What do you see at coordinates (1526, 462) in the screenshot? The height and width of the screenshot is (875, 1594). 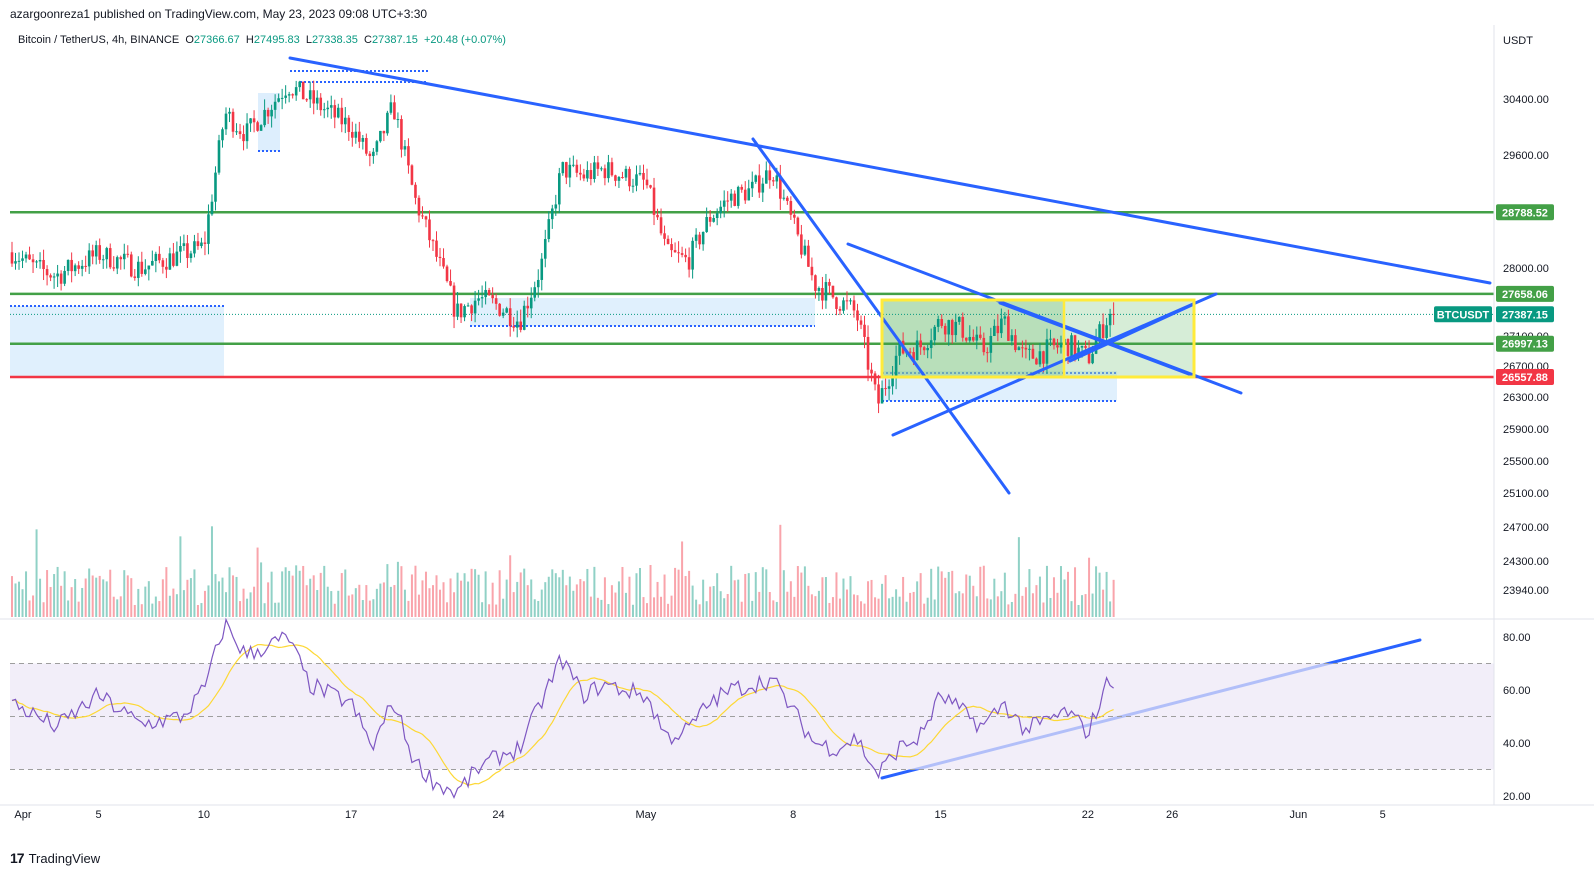 I see `price-tick: 25500.00` at bounding box center [1526, 462].